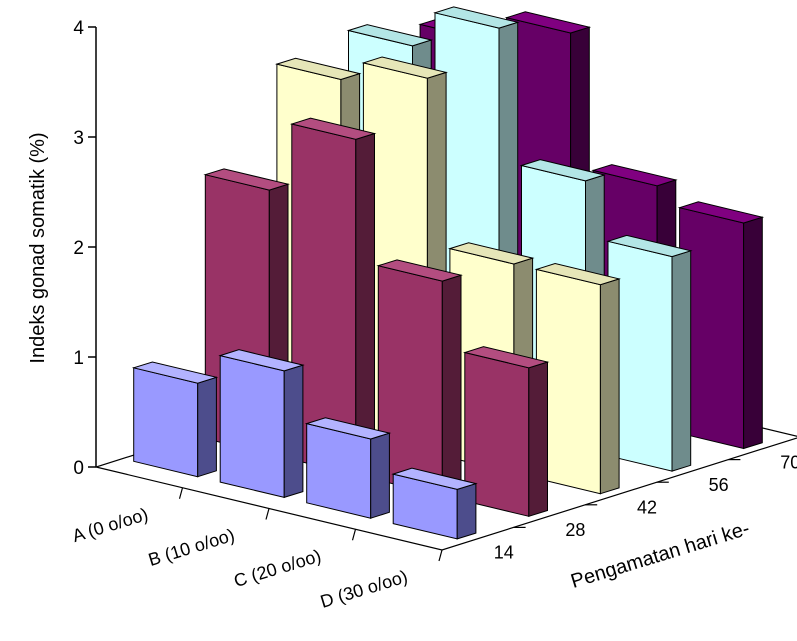  I want to click on category-label: C (20 o/oo), so click(277, 568).